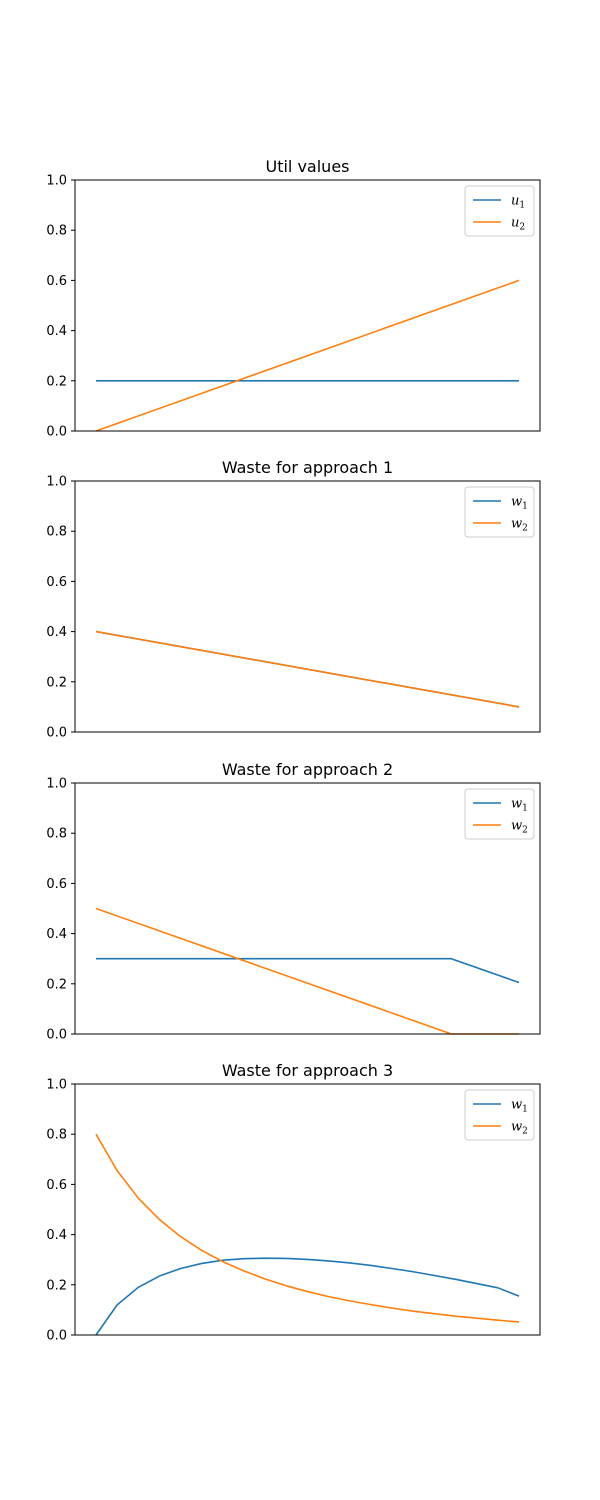 The image size is (600, 1500). What do you see at coordinates (307, 467) in the screenshot?
I see `subplot-title: Waste for approach 1` at bounding box center [307, 467].